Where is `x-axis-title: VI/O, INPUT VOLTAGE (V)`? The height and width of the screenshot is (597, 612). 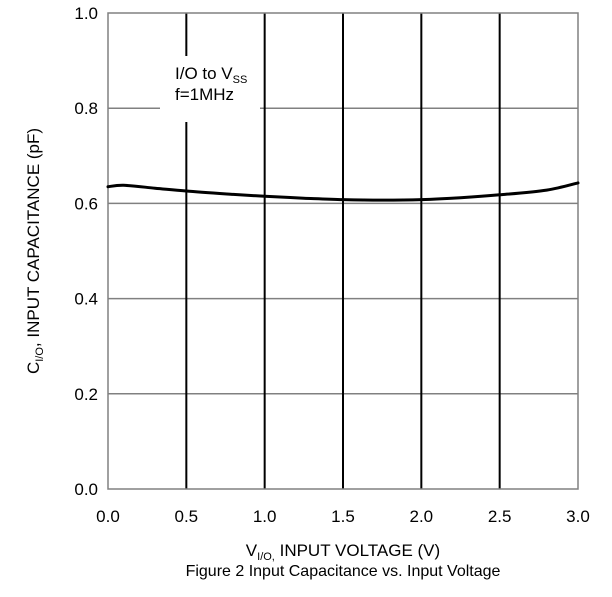 x-axis-title: VI/O, INPUT VOLTAGE (V) is located at coordinates (343, 552).